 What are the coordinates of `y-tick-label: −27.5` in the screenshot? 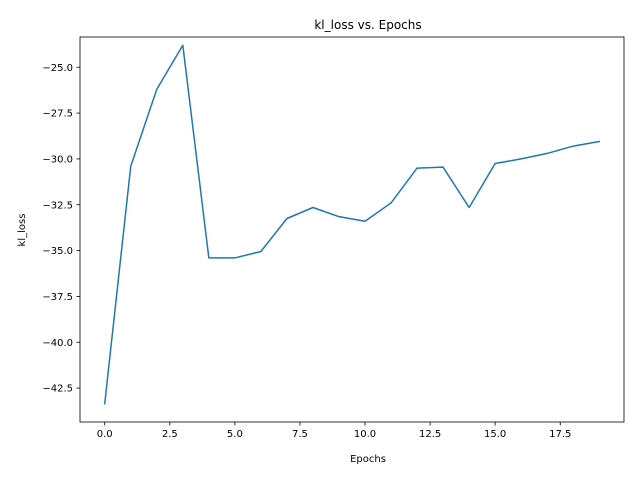 It's located at (57, 114).